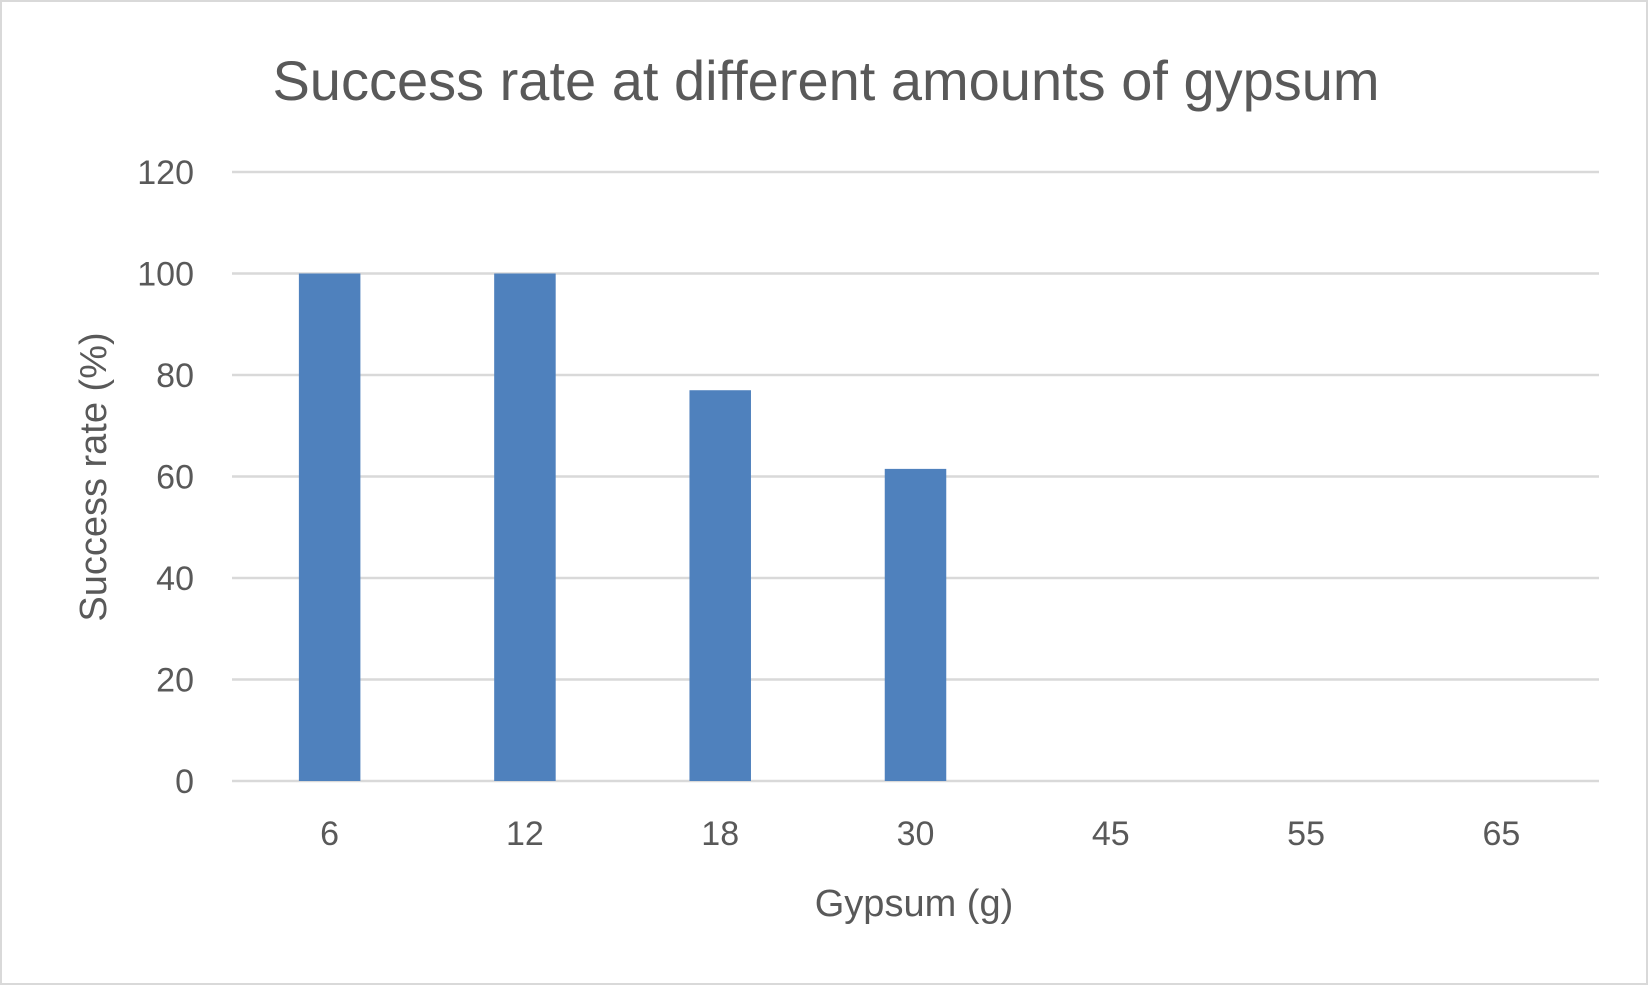  What do you see at coordinates (175, 478) in the screenshot?
I see `y-tick-label: 60` at bounding box center [175, 478].